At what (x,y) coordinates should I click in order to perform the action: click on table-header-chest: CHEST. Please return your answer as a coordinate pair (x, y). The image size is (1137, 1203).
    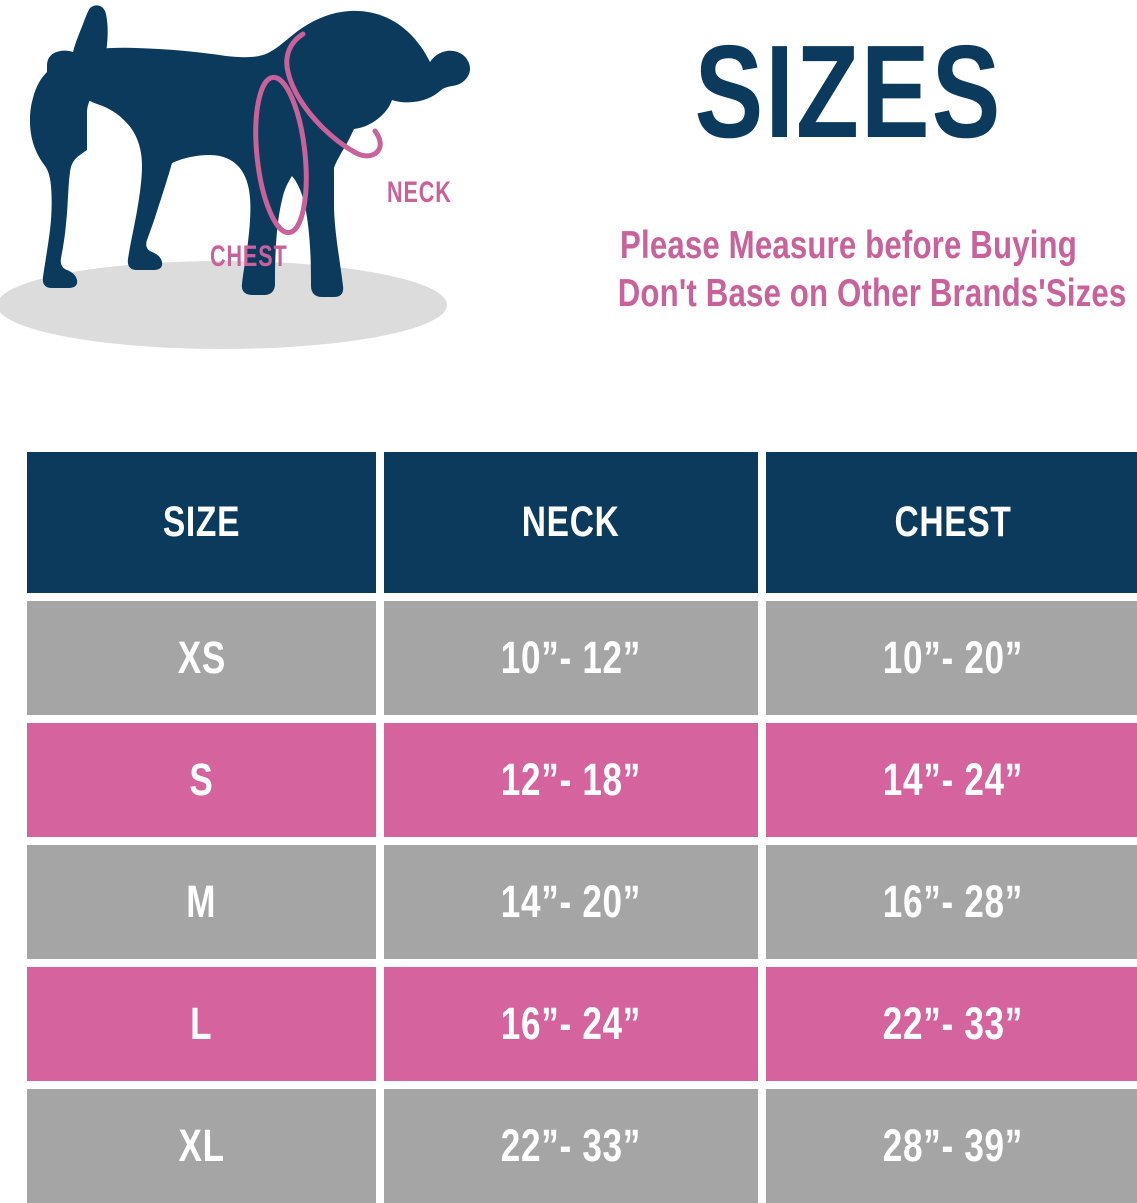
    Looking at the image, I should click on (951, 522).